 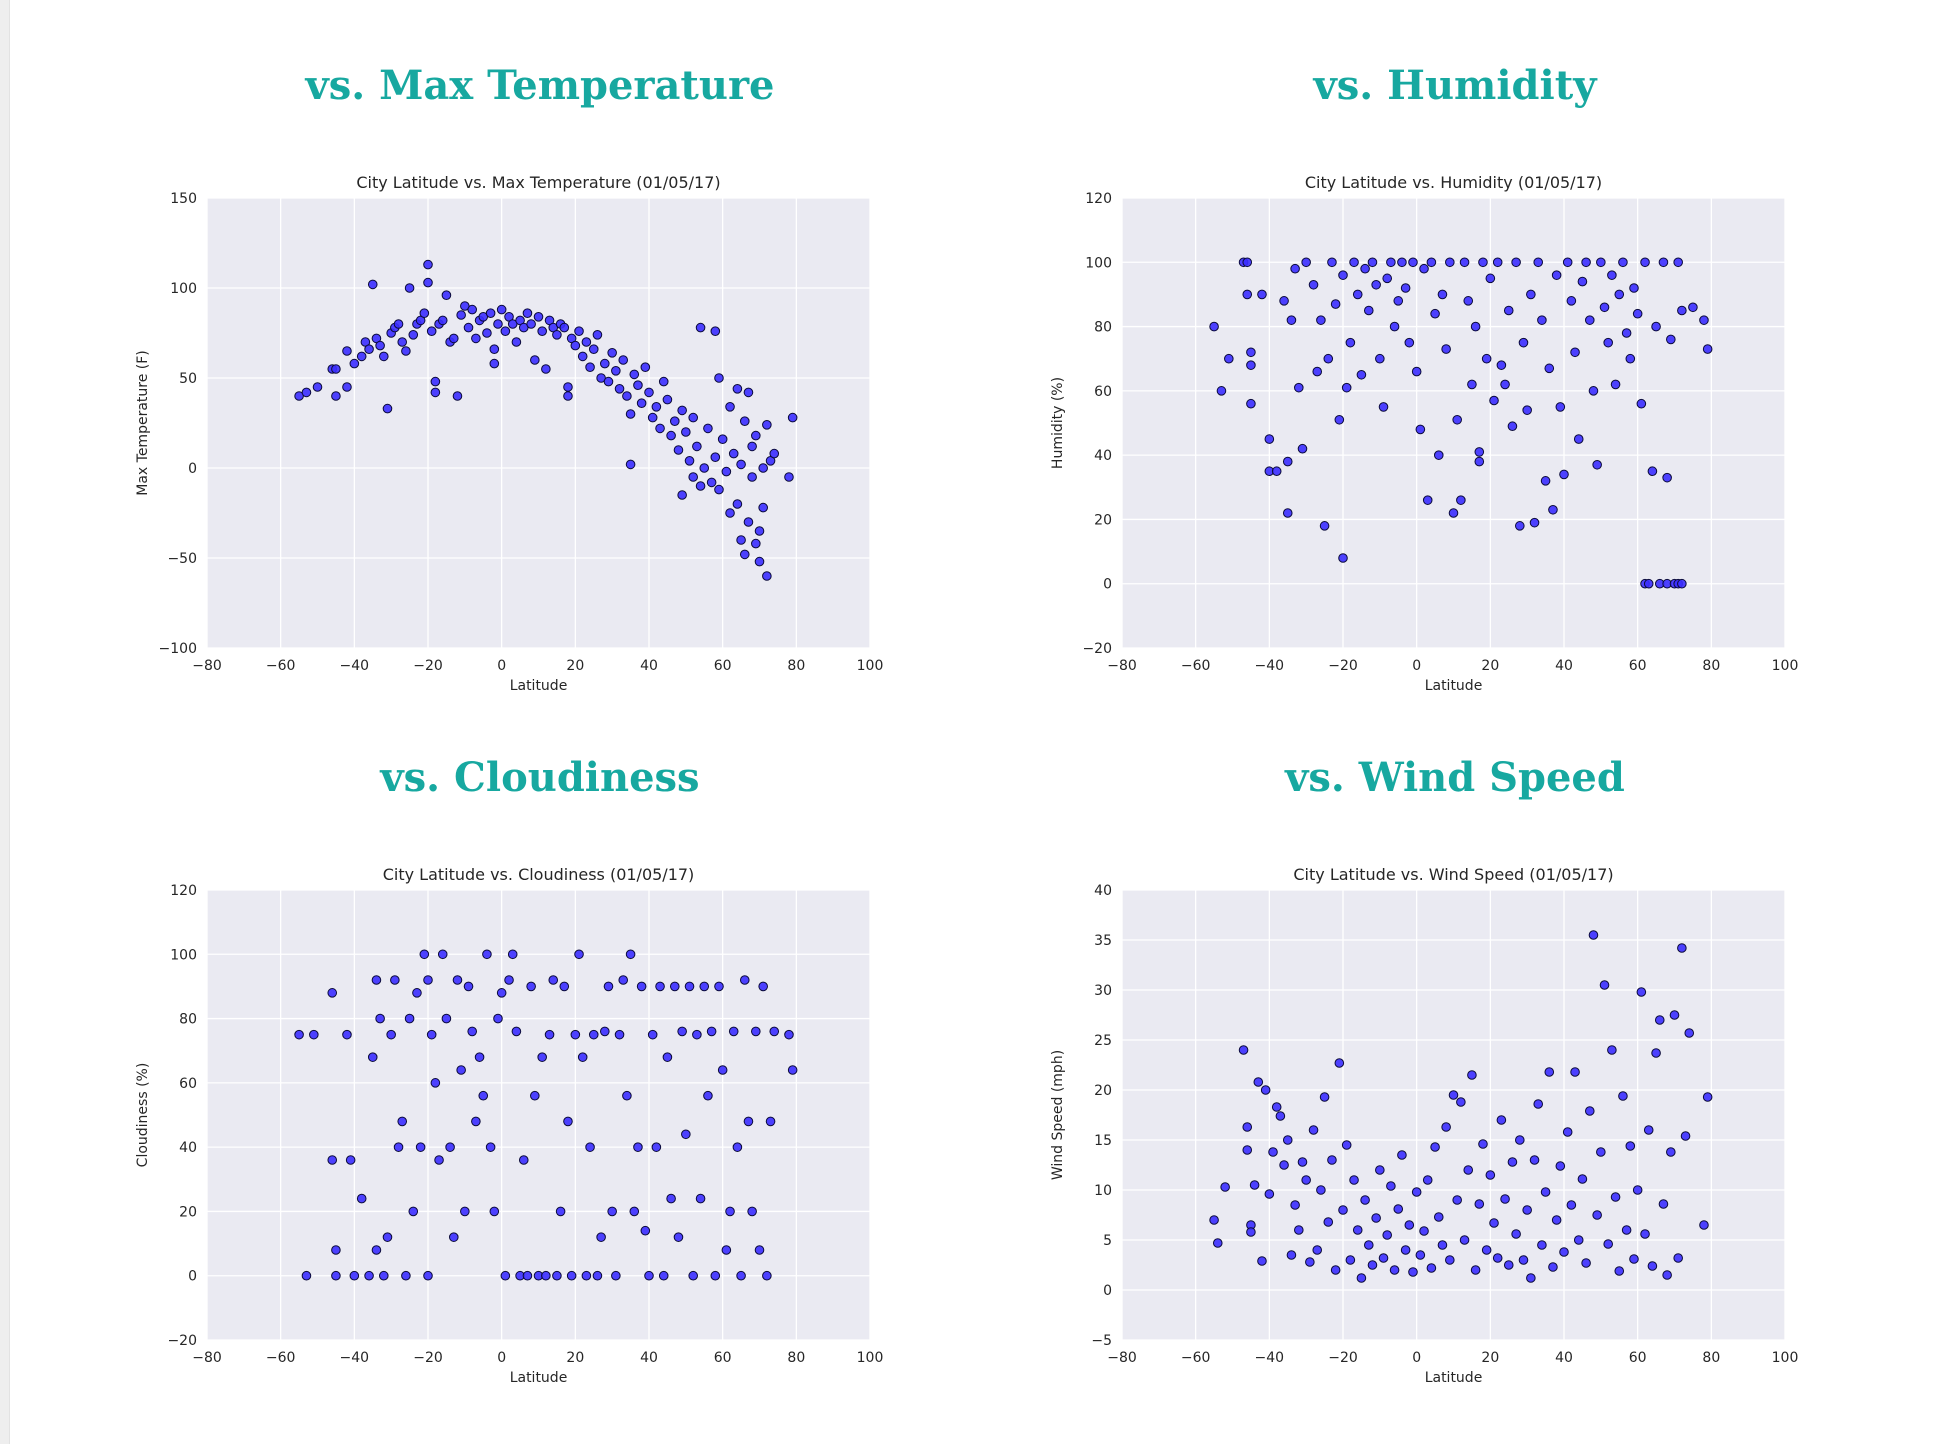 I want to click on x-tick-label: 100, so click(x=870, y=1358).